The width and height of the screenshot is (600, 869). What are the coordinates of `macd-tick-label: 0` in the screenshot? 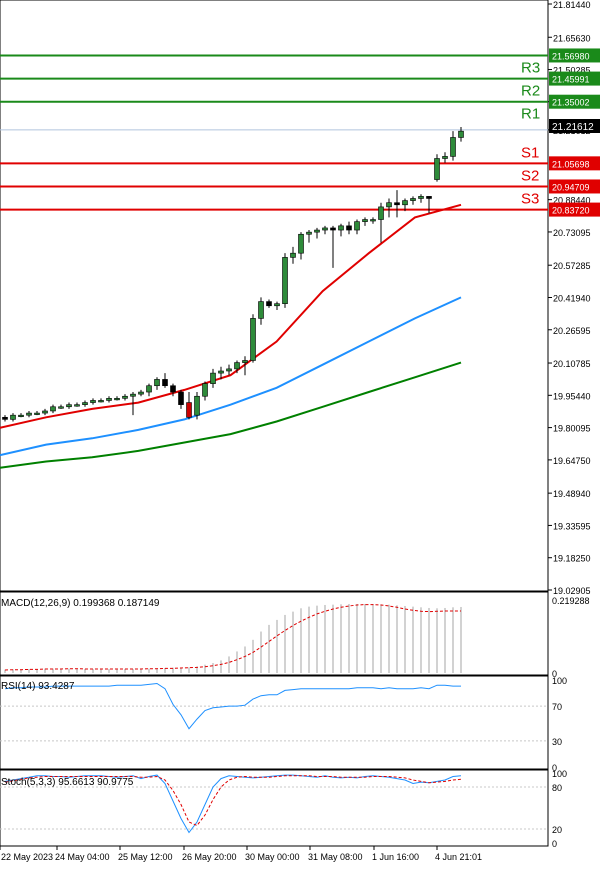 It's located at (554, 674).